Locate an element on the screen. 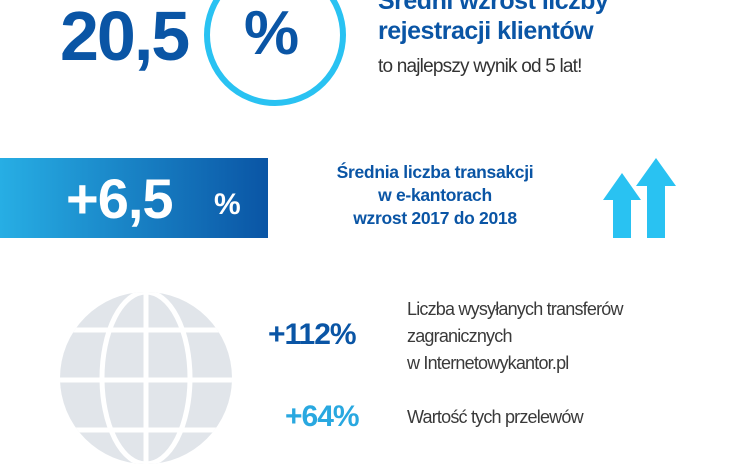 This screenshot has height=466, width=737. transactions-line2: w e-kantorach is located at coordinates (435, 195).